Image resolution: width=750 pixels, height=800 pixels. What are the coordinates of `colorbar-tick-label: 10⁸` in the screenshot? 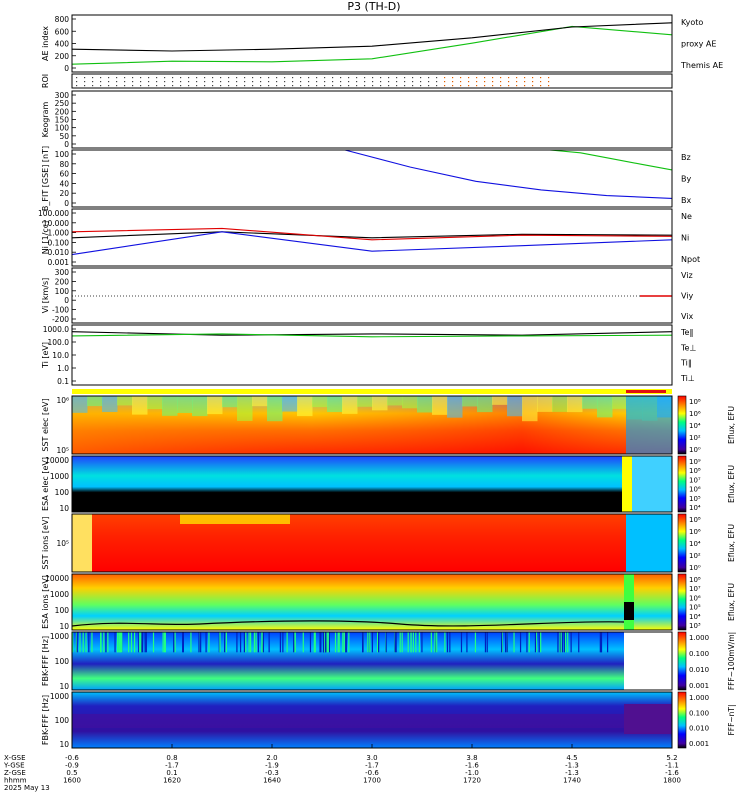 It's located at (695, 520).